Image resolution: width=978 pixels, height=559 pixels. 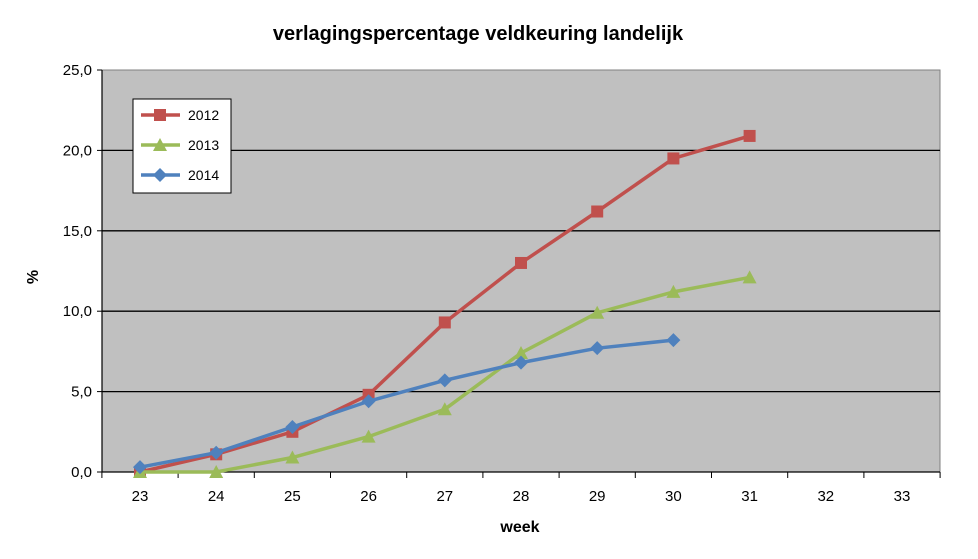 What do you see at coordinates (83, 271) in the screenshot?
I see `y-axis: 0,0 5,0 10,0 15,0 20,0 25,0` at bounding box center [83, 271].